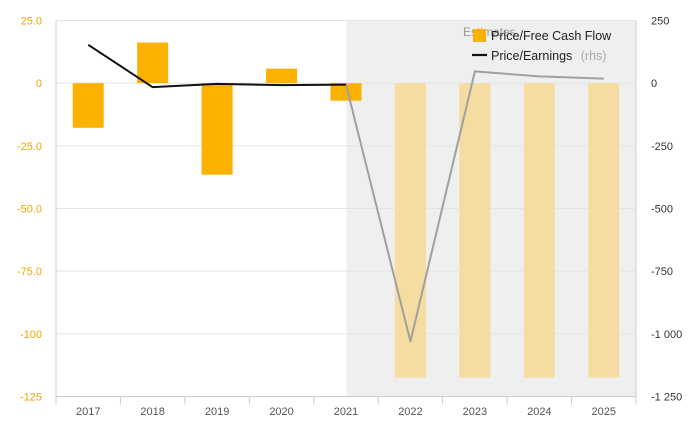 The width and height of the screenshot is (700, 433). I want to click on x-tick-label: 2025, so click(604, 412).